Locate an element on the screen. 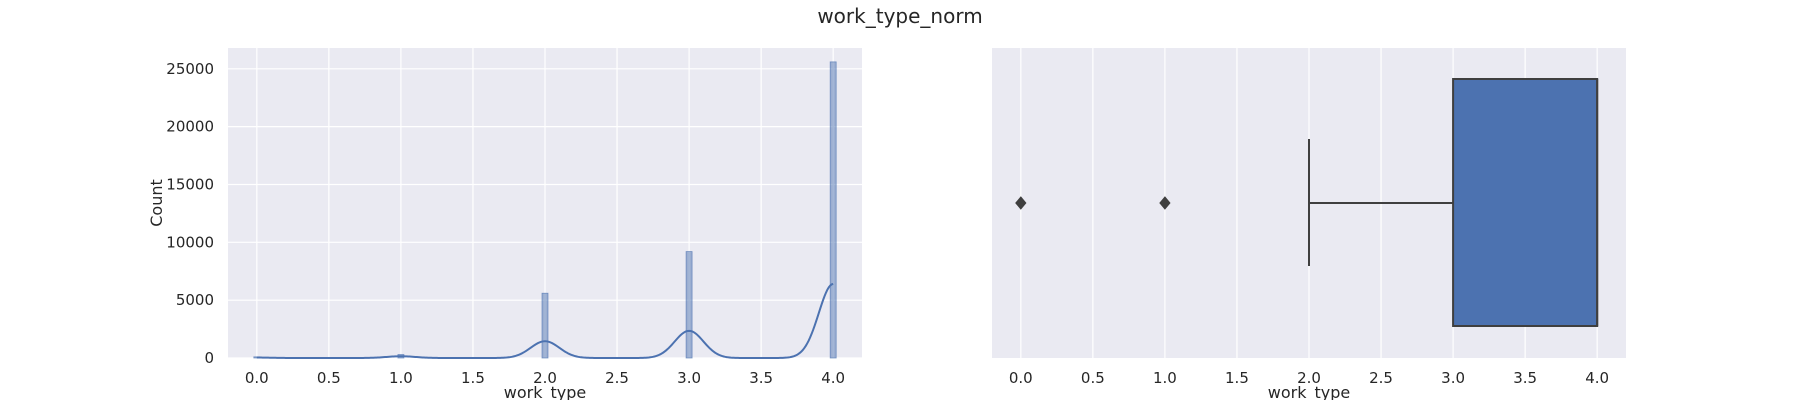 The width and height of the screenshot is (1800, 400). kde-line is located at coordinates (545, 320).